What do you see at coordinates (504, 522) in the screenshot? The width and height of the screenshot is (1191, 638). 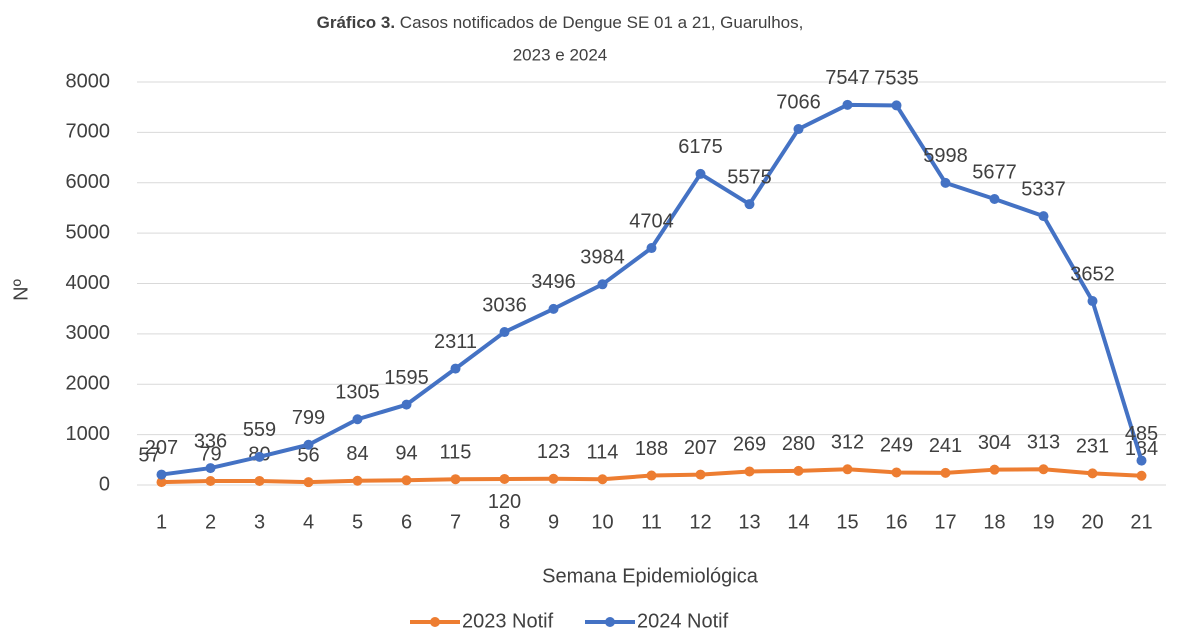 I see `x-tick-label: 8` at bounding box center [504, 522].